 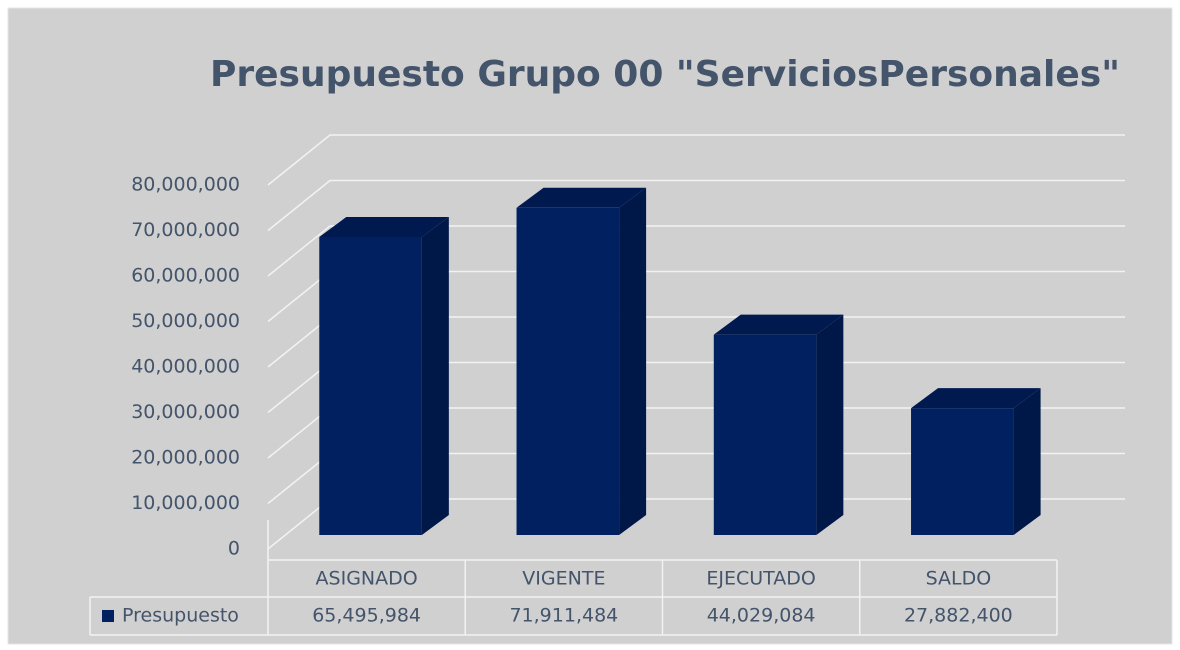 I want to click on legend-key, so click(x=108, y=616).